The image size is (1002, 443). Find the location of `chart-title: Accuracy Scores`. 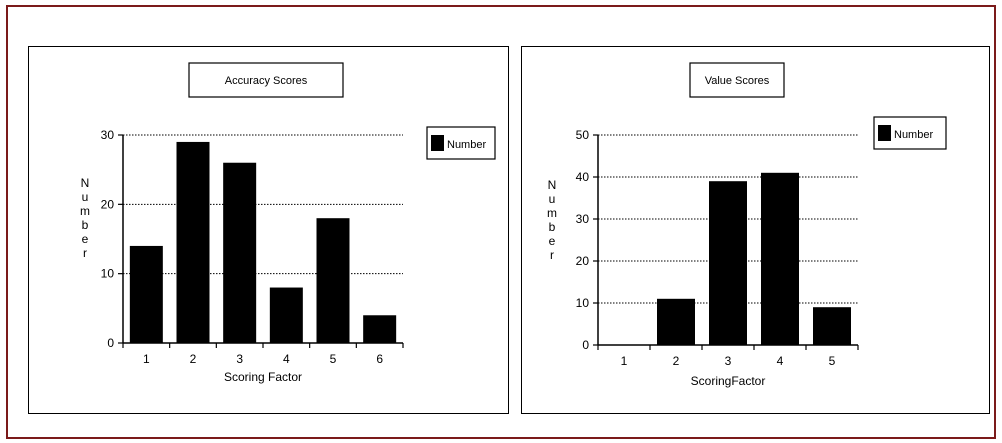

chart-title: Accuracy Scores is located at coordinates (266, 81).